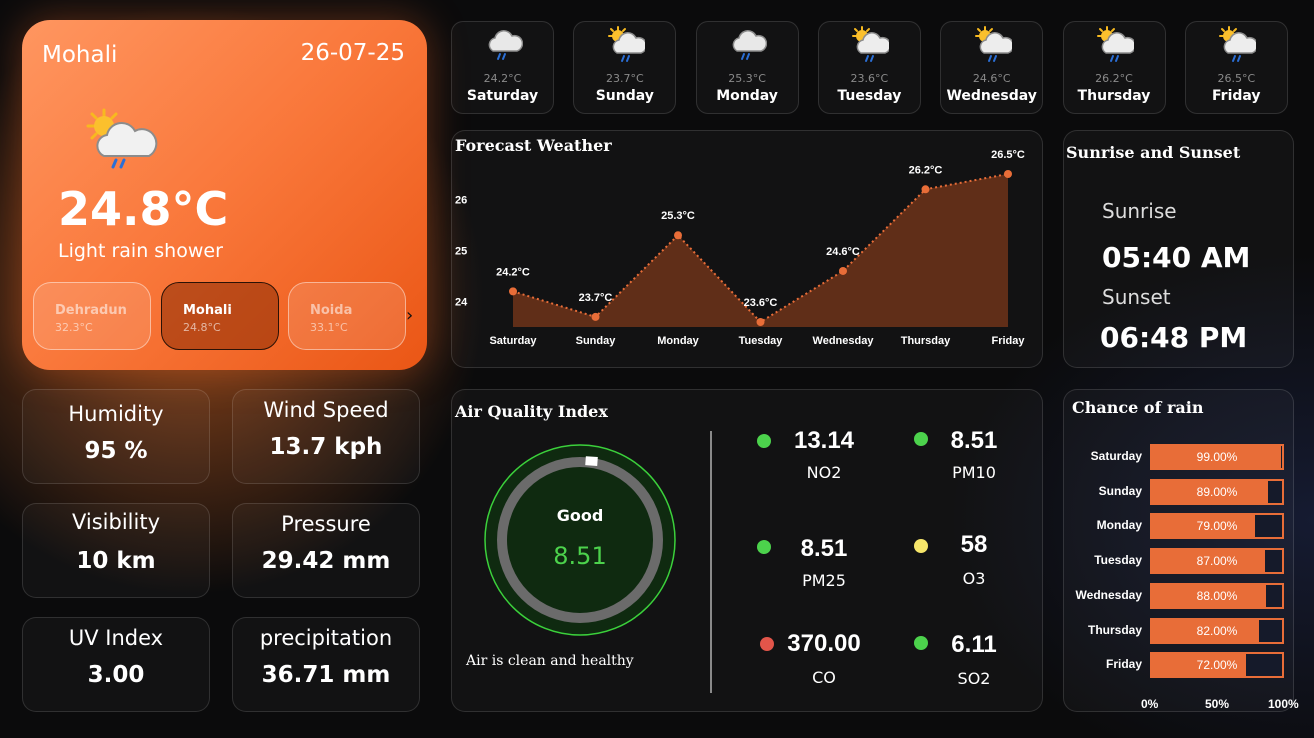 The width and height of the screenshot is (1314, 738). I want to click on air-quality-title: Air Quality Index, so click(531, 411).